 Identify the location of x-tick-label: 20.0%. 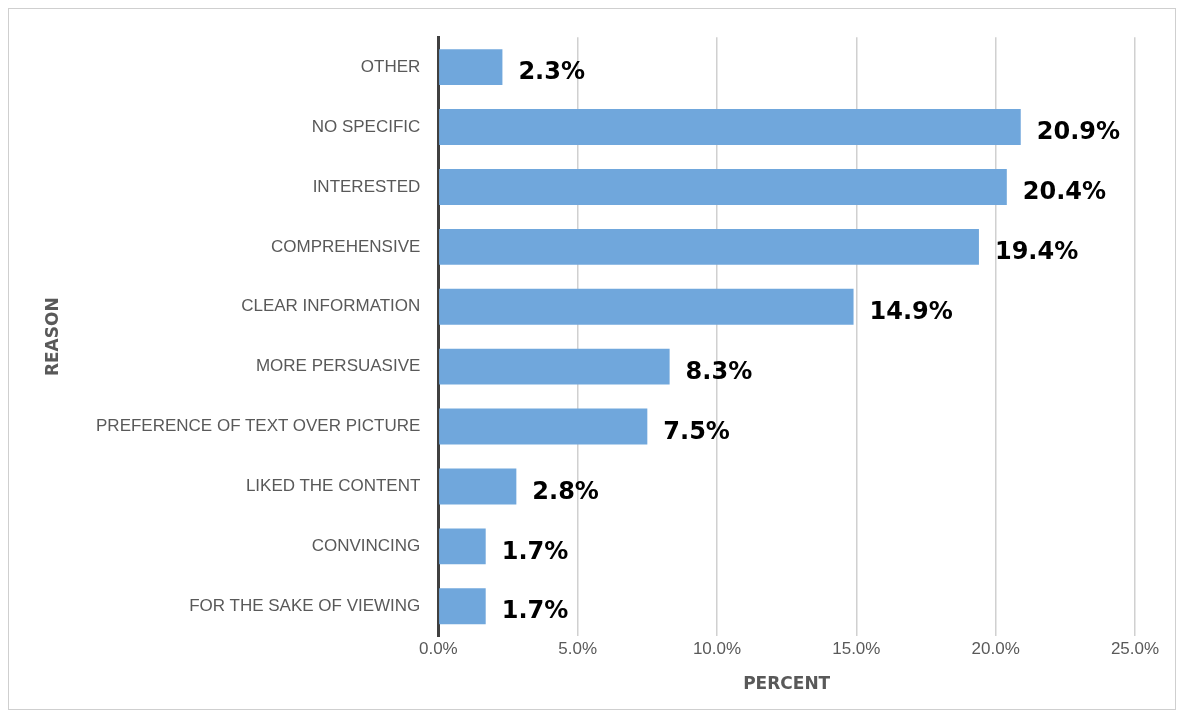
(995, 649).